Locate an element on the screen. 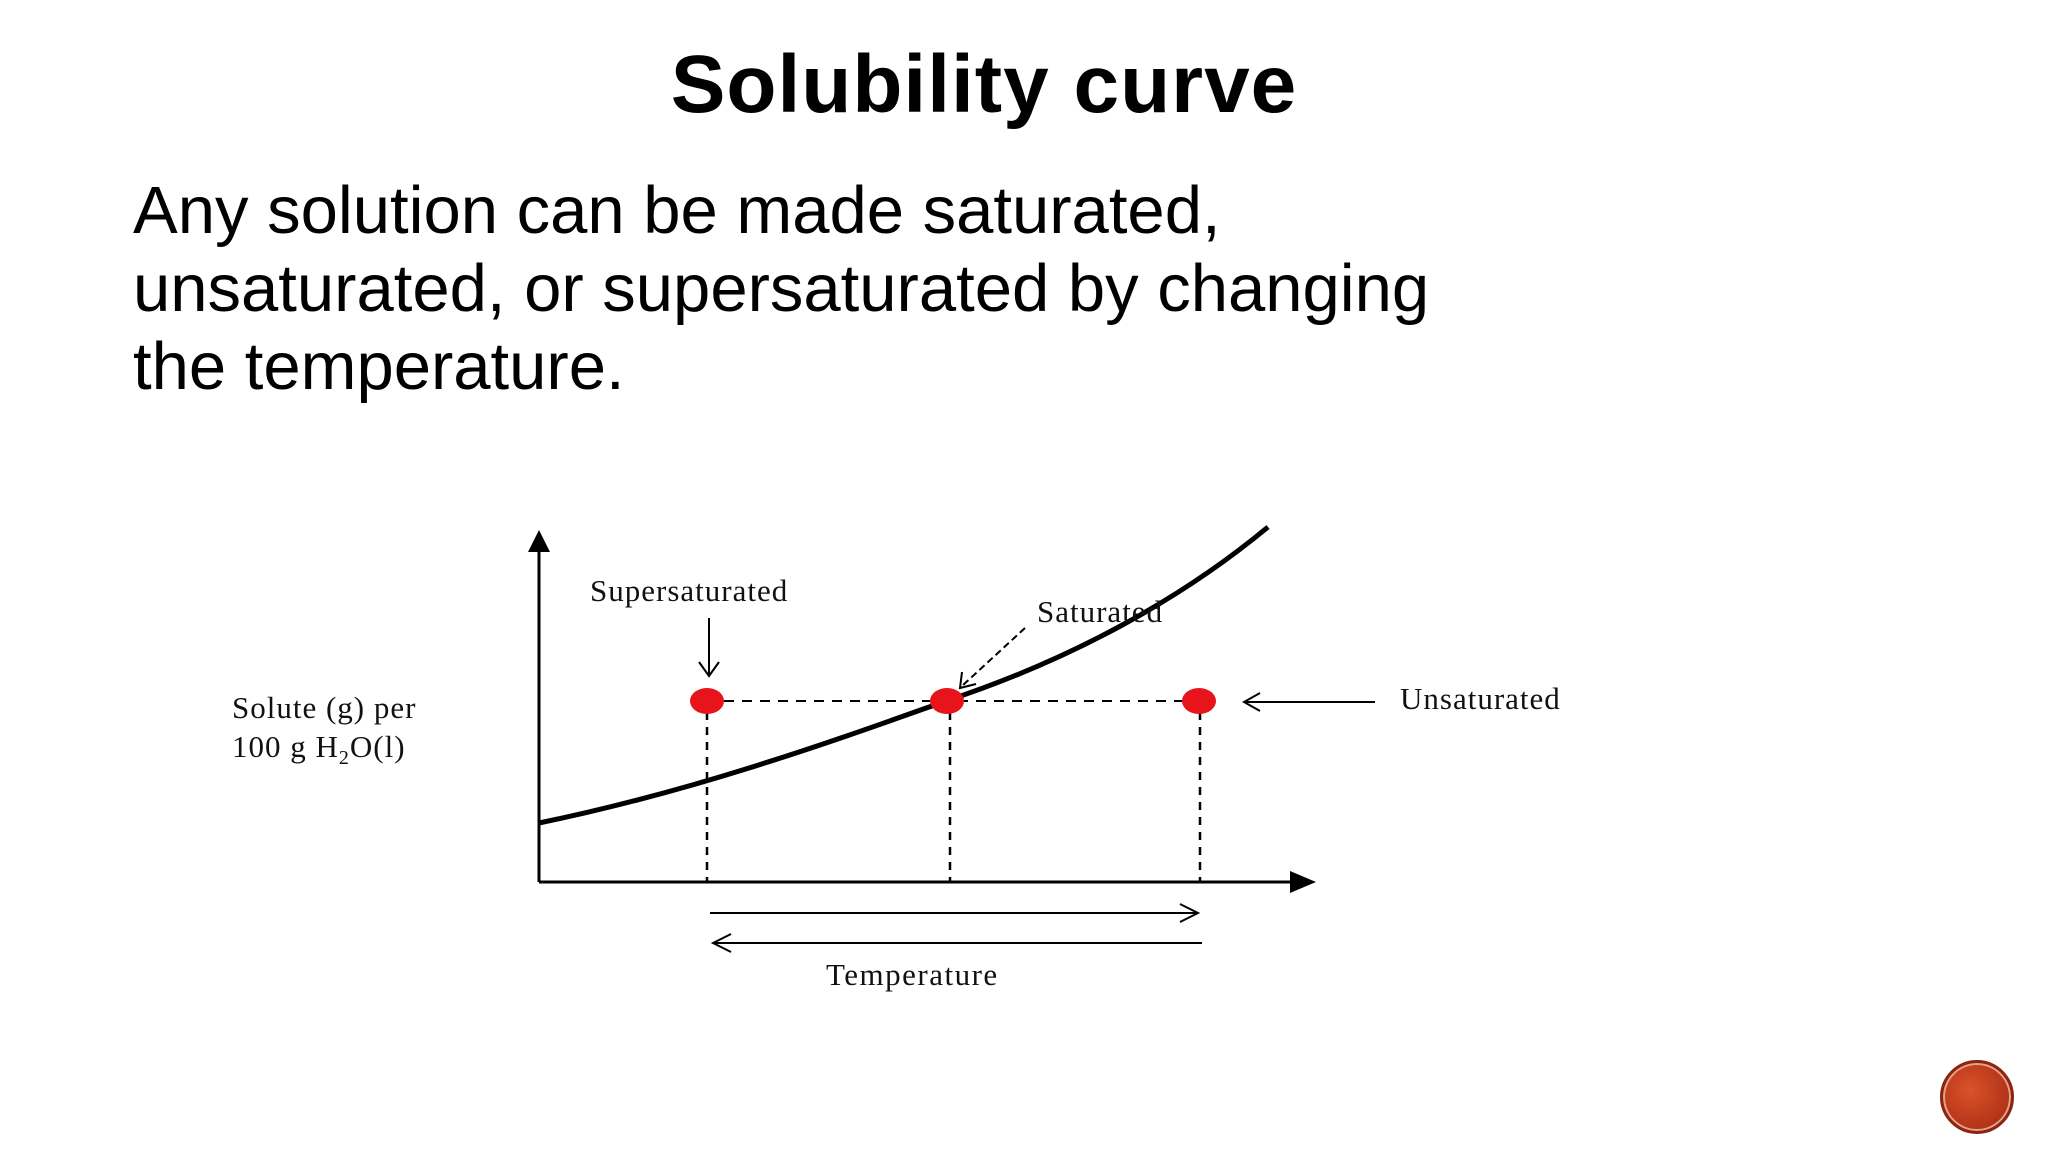 This screenshot has width=2048, height=1152. point-unsaturated is located at coordinates (1199, 701).